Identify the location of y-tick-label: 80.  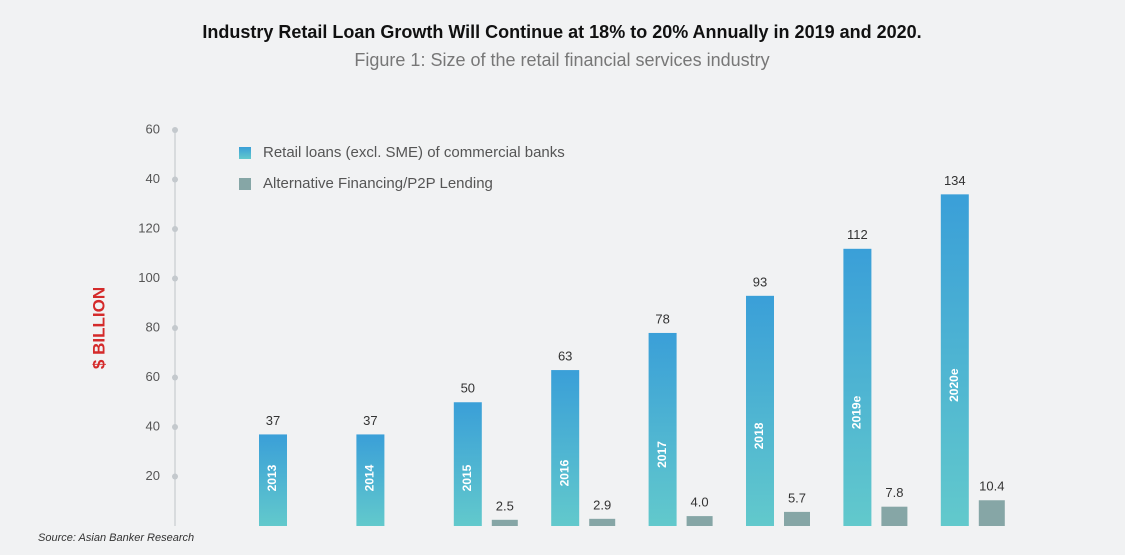
(153, 326).